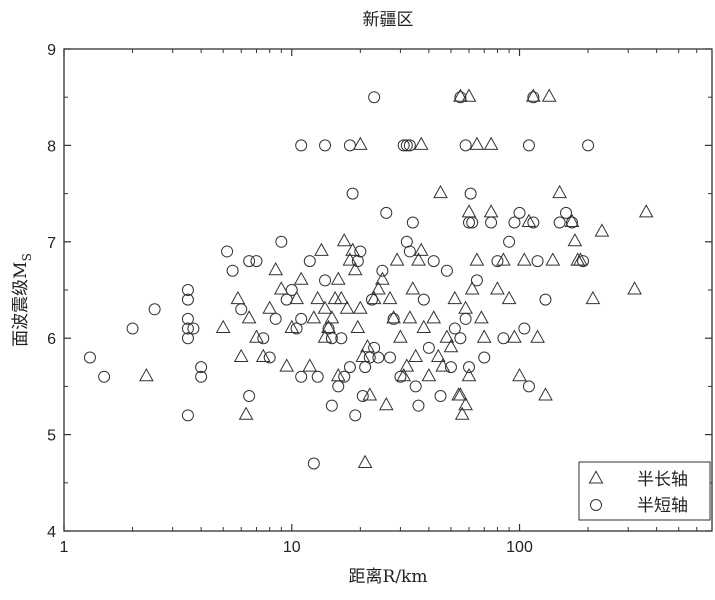  Describe the element at coordinates (596, 505) in the screenshot. I see `legend-circle-icon` at that location.